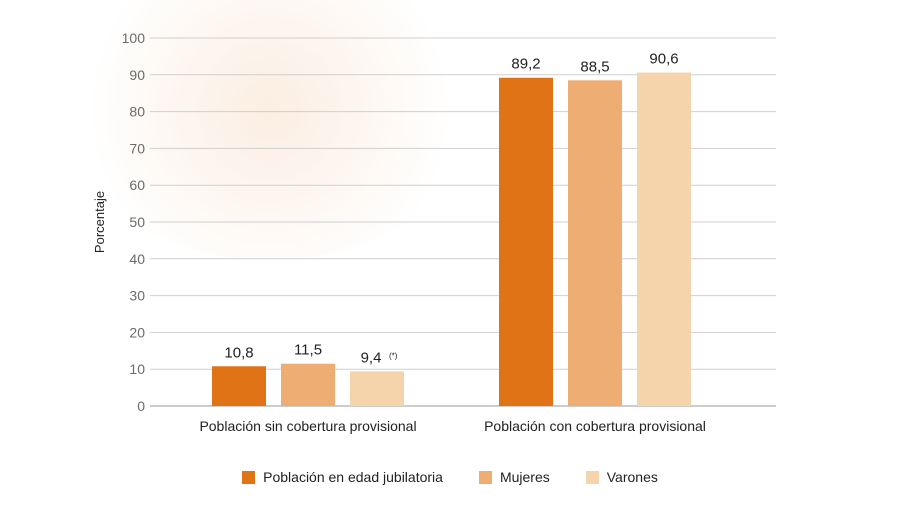 The image size is (900, 505). Describe the element at coordinates (137, 75) in the screenshot. I see `y-tick-label: 90` at that location.